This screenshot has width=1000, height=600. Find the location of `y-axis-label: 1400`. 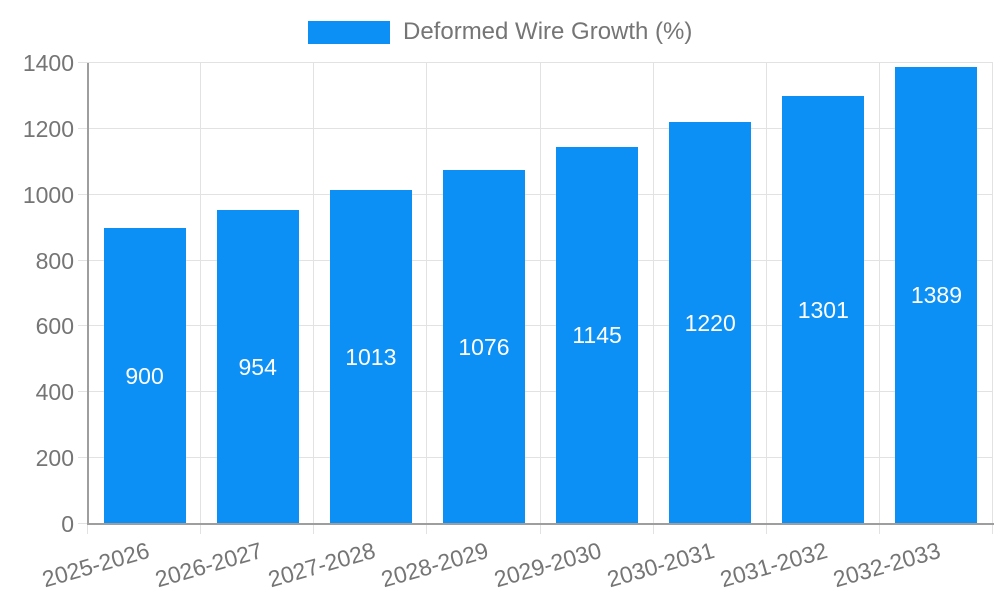

y-axis-label: 1400 is located at coordinates (48, 63).